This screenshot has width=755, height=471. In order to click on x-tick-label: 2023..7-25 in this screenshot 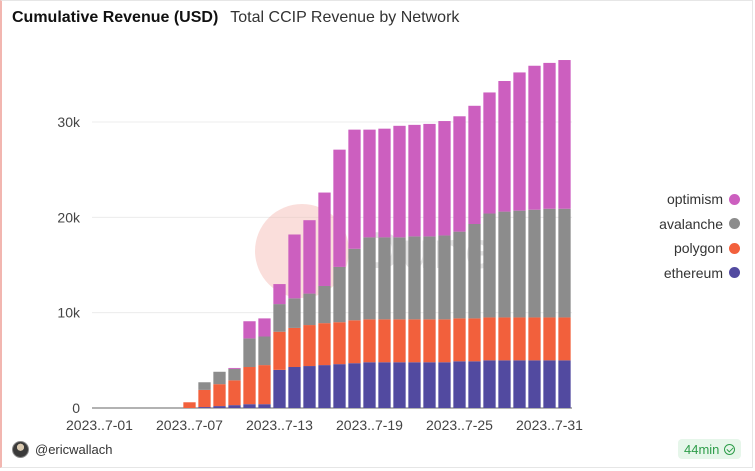, I will do `click(459, 425)`.